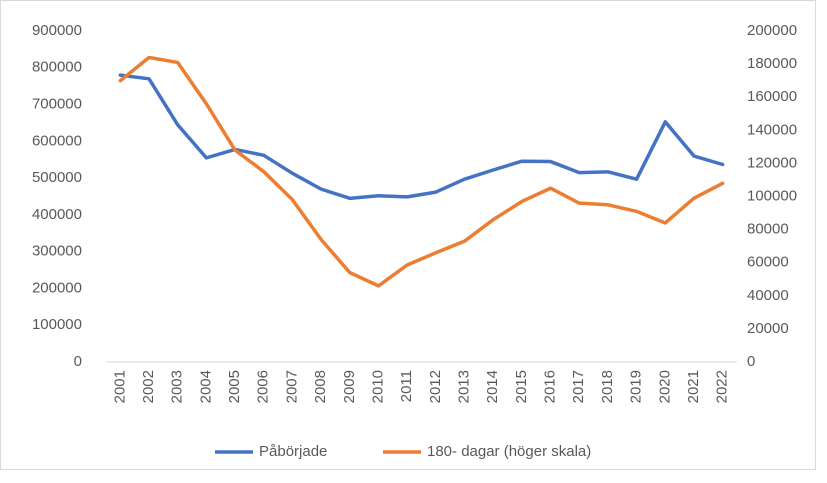  I want to click on x-tick-label: 2012, so click(435, 386).